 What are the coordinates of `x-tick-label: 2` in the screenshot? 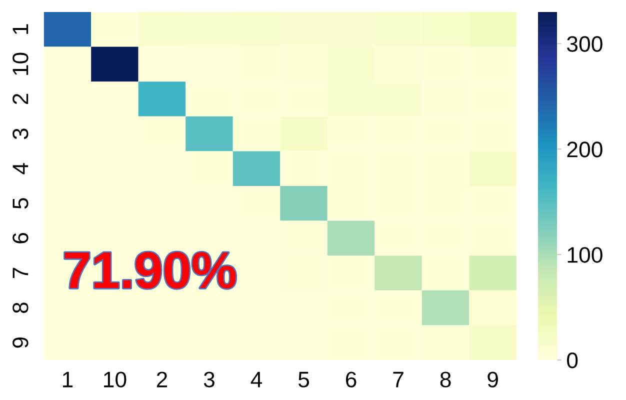 It's located at (162, 380).